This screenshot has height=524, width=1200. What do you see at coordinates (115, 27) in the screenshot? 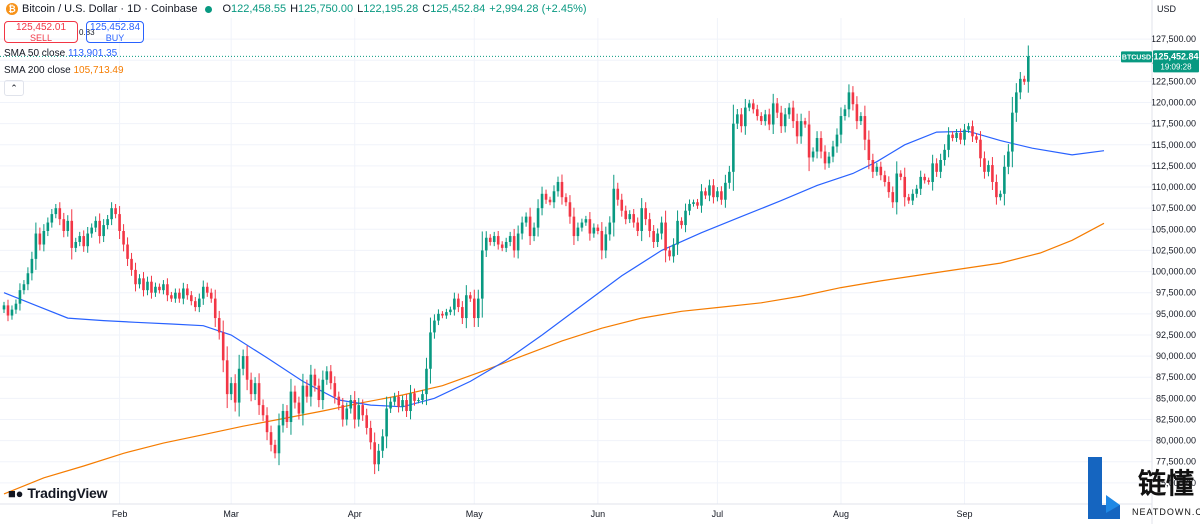
I see `buy-price: 125,452.84` at bounding box center [115, 27].